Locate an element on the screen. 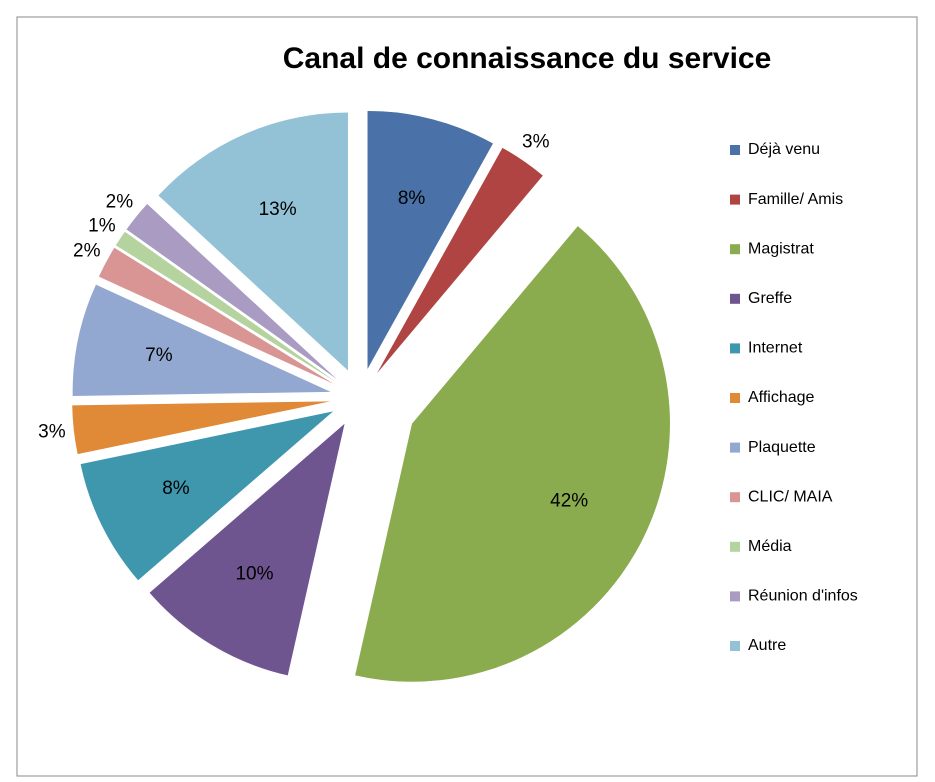 Image resolution: width=935 pixels, height=782 pixels. data-label: 7% is located at coordinates (159, 355).